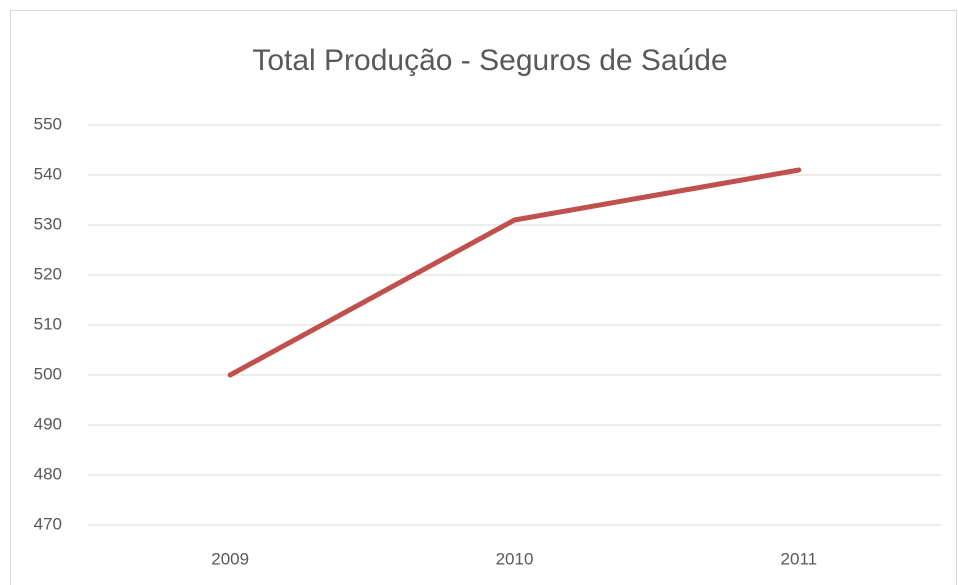 This screenshot has width=958, height=585. What do you see at coordinates (799, 558) in the screenshot?
I see `x-tick-label: 2011` at bounding box center [799, 558].